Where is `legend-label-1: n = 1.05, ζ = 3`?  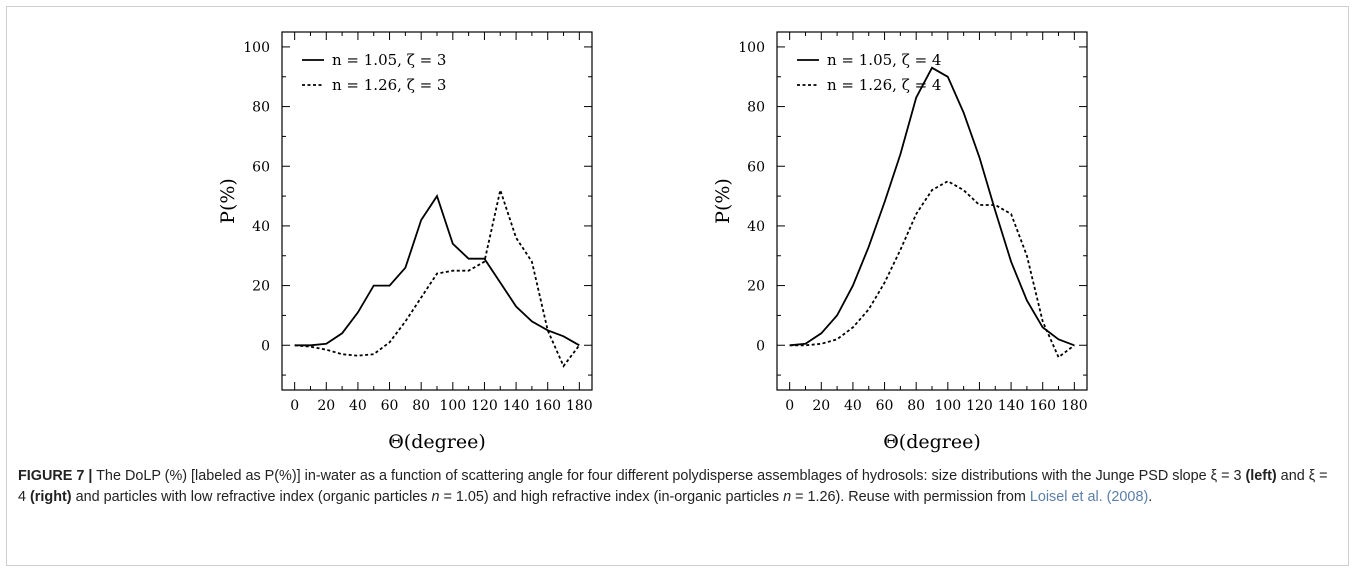 legend-label-1: n = 1.05, ζ = 3 is located at coordinates (389, 60).